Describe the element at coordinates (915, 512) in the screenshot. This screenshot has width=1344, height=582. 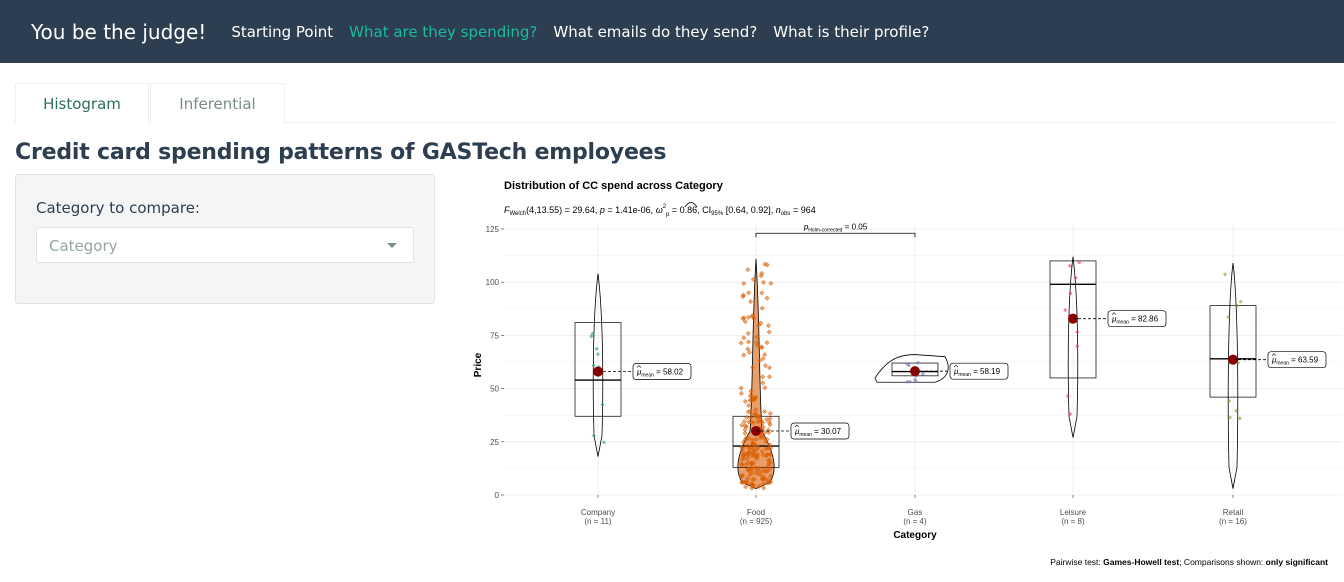
I see `x-tick-label: Gas` at that location.